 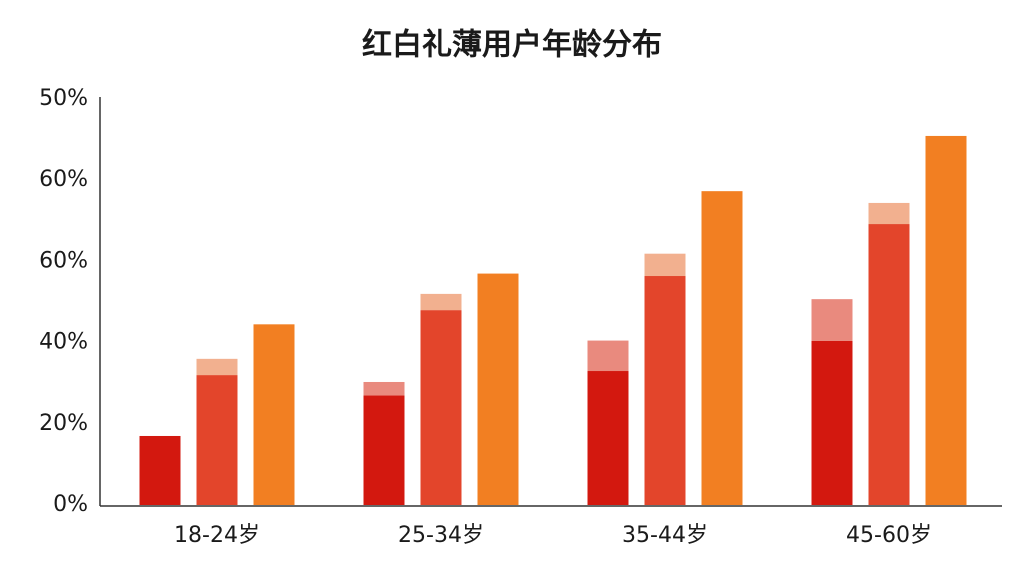 I want to click on x-tick-label: 35-44岁, so click(x=665, y=535).